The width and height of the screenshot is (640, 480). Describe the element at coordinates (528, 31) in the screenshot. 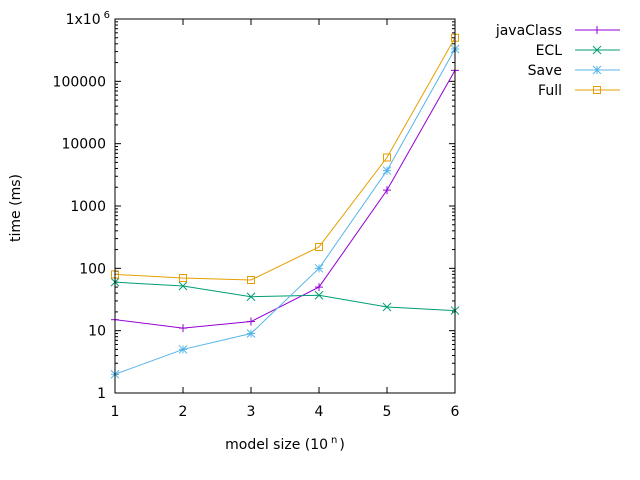

I see `legend-label-javaclass: javaClass` at that location.